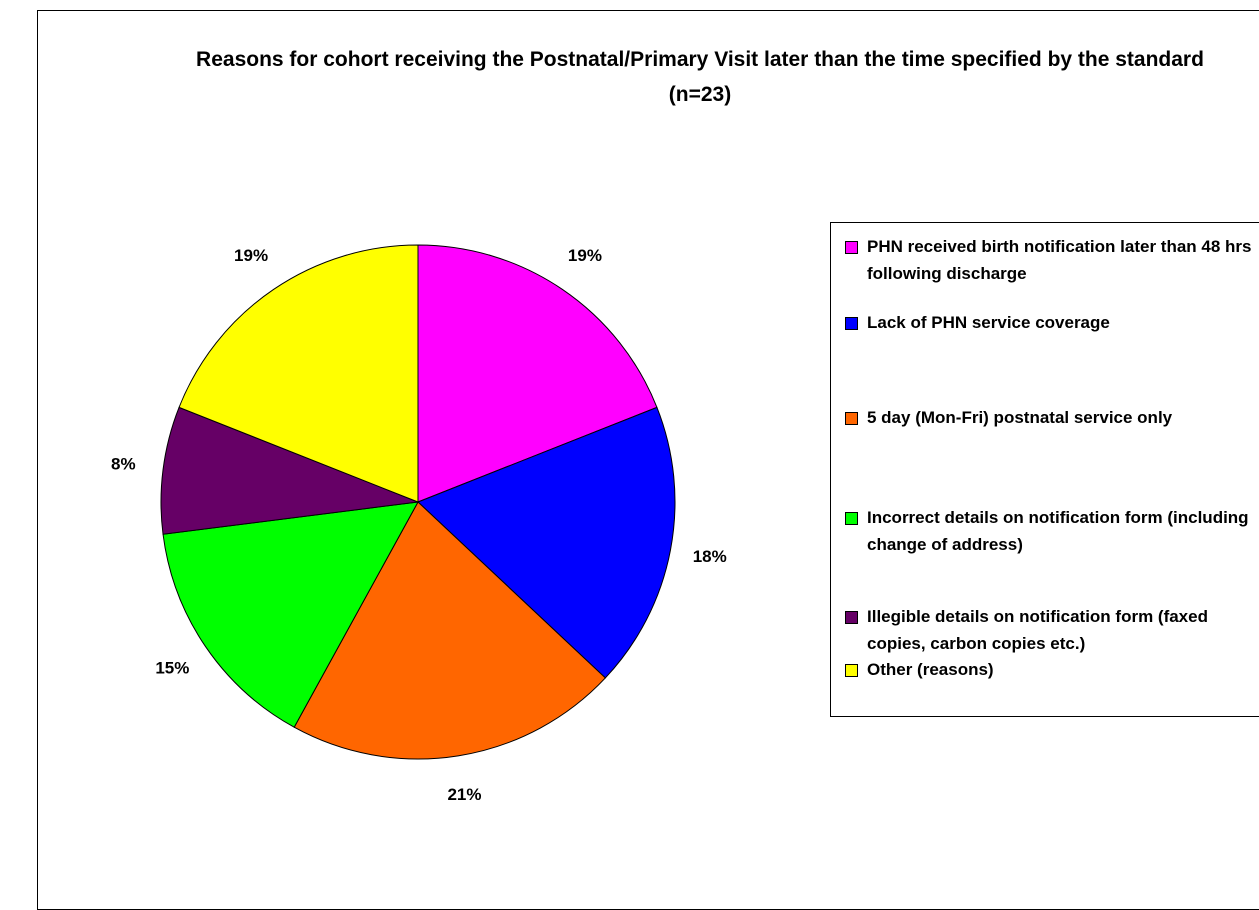 The image size is (1259, 910). Describe the element at coordinates (1020, 417) in the screenshot. I see `legend-label: 5 day (Mon-Fri) postnatal service only` at that location.